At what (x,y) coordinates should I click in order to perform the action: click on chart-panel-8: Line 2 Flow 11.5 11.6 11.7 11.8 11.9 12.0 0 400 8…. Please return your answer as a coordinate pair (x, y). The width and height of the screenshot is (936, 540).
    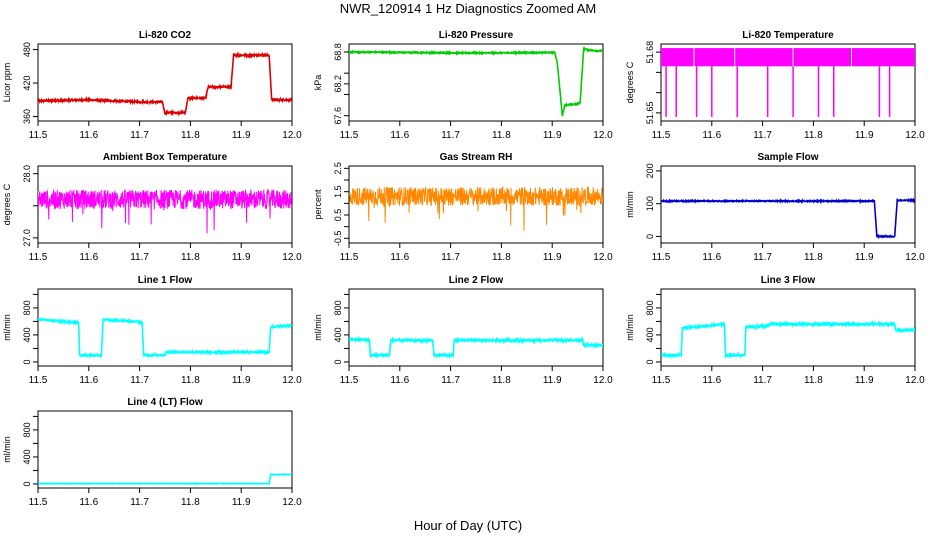
    Looking at the image, I should click on (463, 330).